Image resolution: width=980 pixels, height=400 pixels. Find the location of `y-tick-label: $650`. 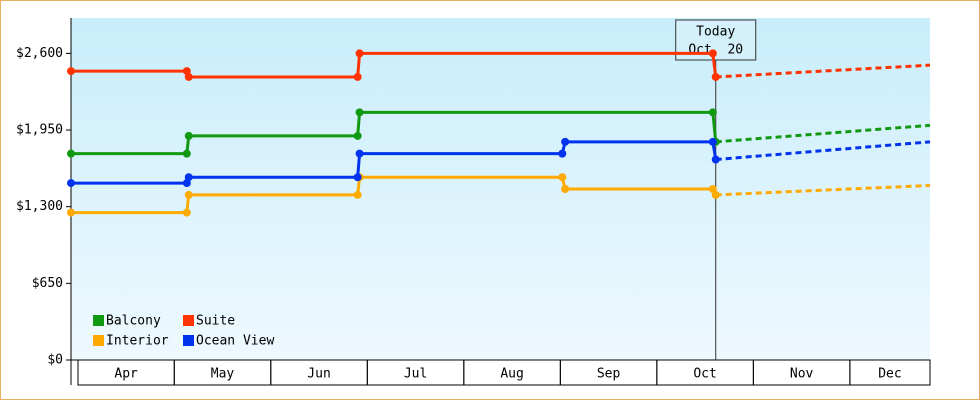

y-tick-label: $650 is located at coordinates (47, 283).